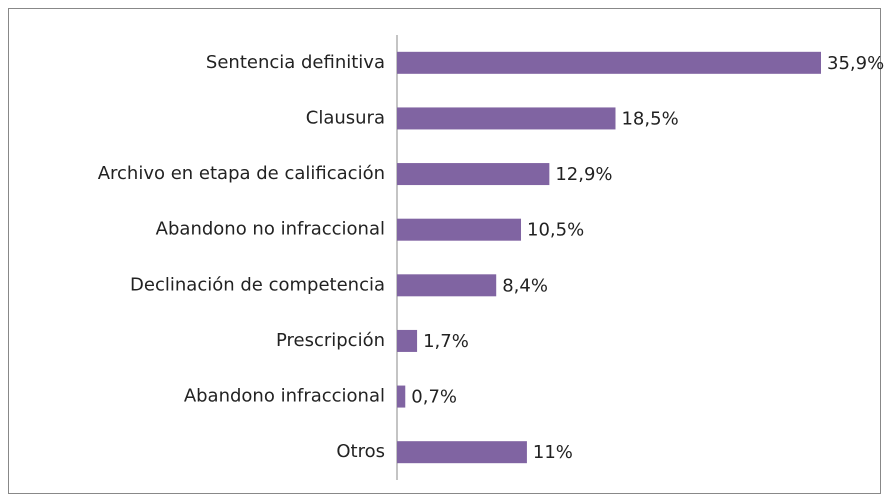 This screenshot has width=889, height=502. What do you see at coordinates (360, 451) in the screenshot?
I see `category-label: Otros` at bounding box center [360, 451].